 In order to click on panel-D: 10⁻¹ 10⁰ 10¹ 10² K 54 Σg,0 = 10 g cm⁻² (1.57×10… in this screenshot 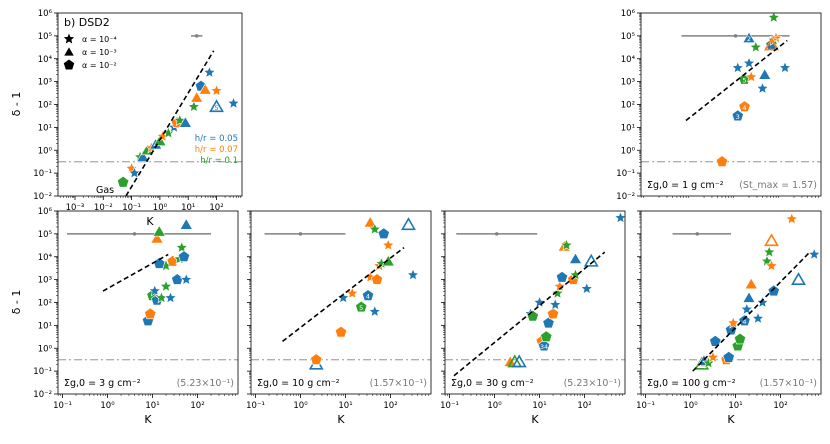, I will do `click(339, 318)`.